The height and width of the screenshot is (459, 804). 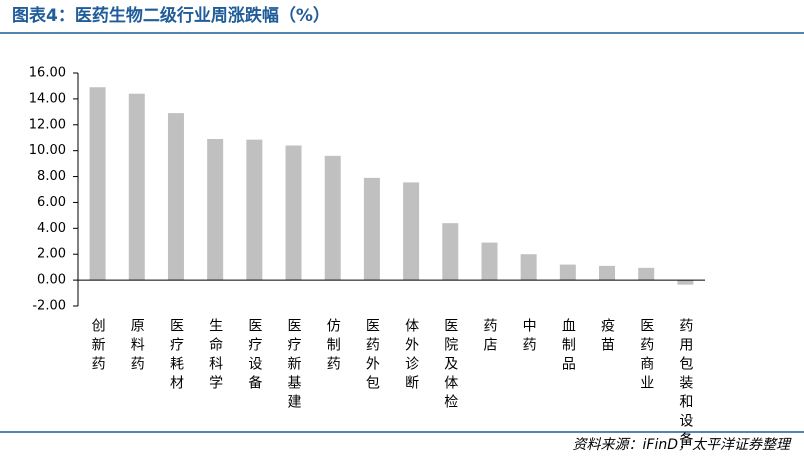 I want to click on x-tick-label: 中药, so click(x=529, y=337).